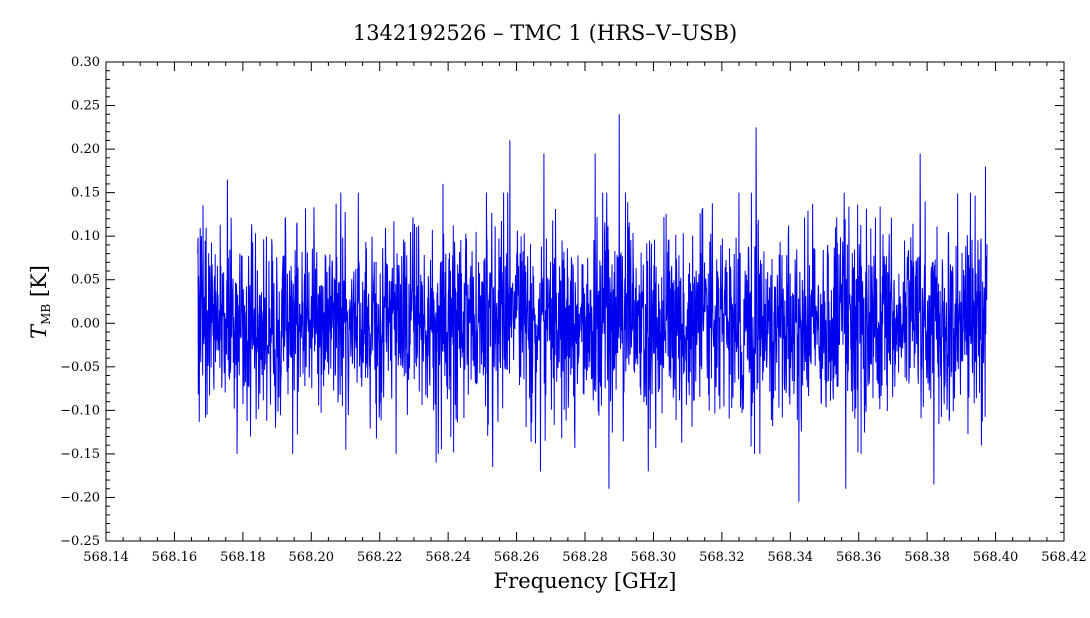  I want to click on x-tick-label: 568.24, so click(448, 557).